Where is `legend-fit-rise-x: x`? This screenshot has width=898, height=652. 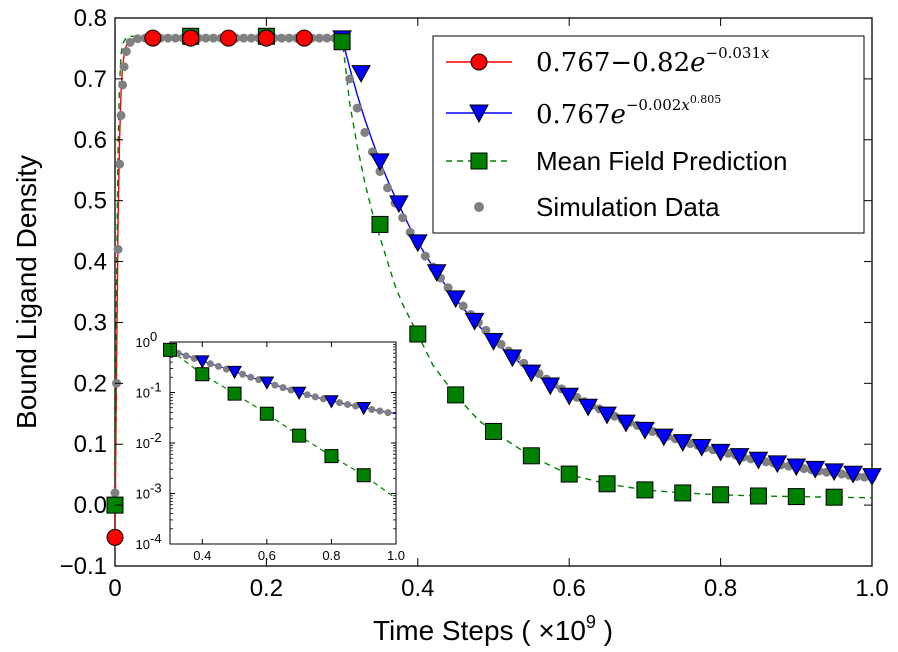 legend-fit-rise-x: x is located at coordinates (765, 53).